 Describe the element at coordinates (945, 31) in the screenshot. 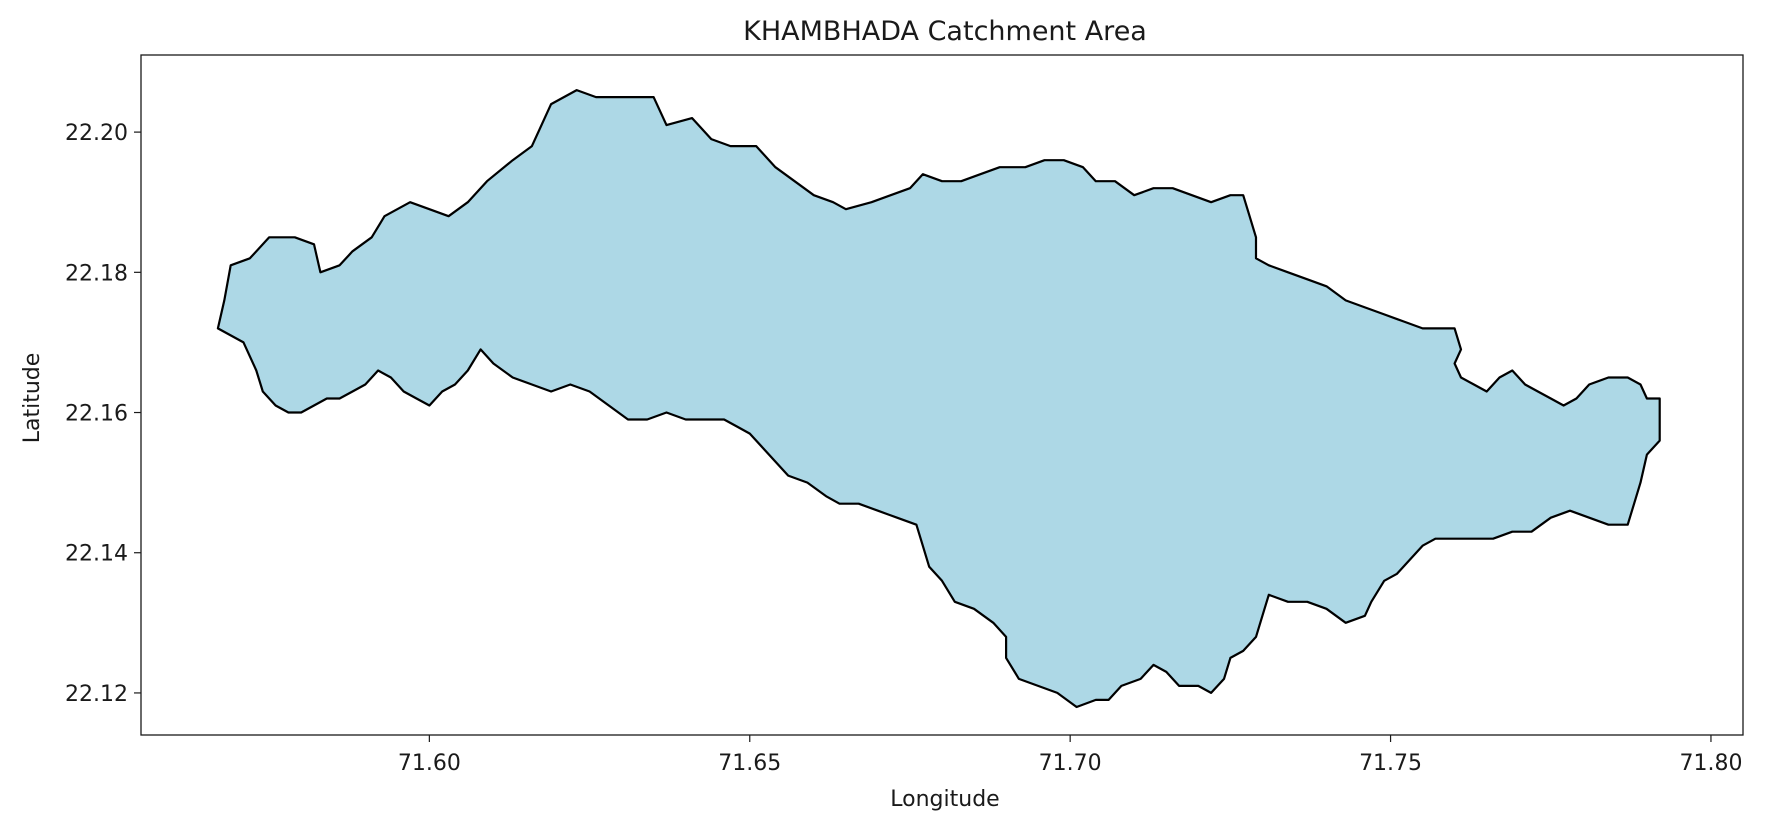

I see `map-title: KHAMBHADA Catchment Area` at that location.